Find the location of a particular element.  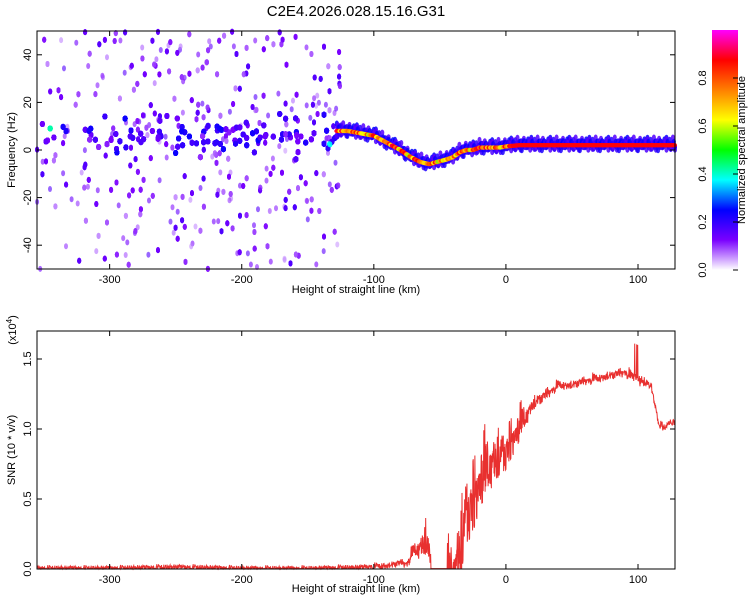

colorbar-tick-label: 0.6 is located at coordinates (703, 125).